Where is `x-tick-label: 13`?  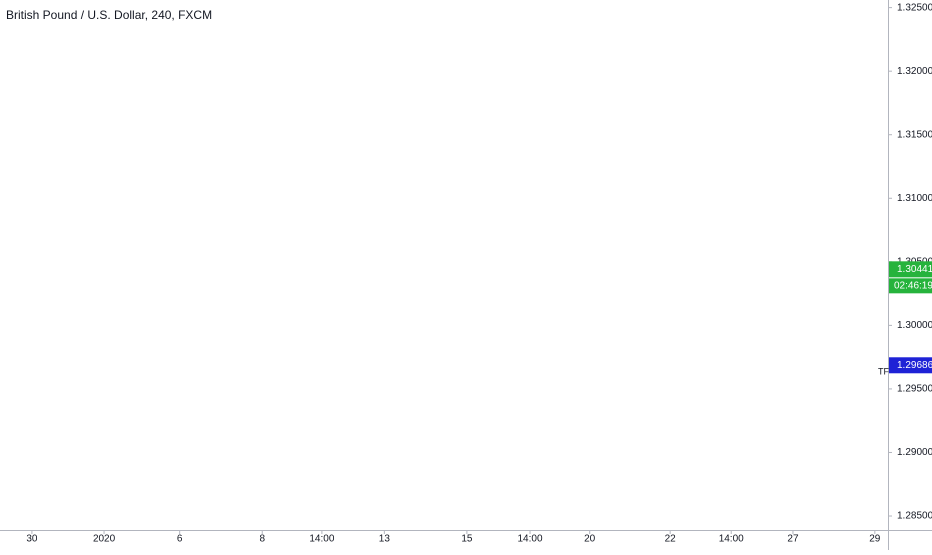 x-tick-label: 13 is located at coordinates (385, 539).